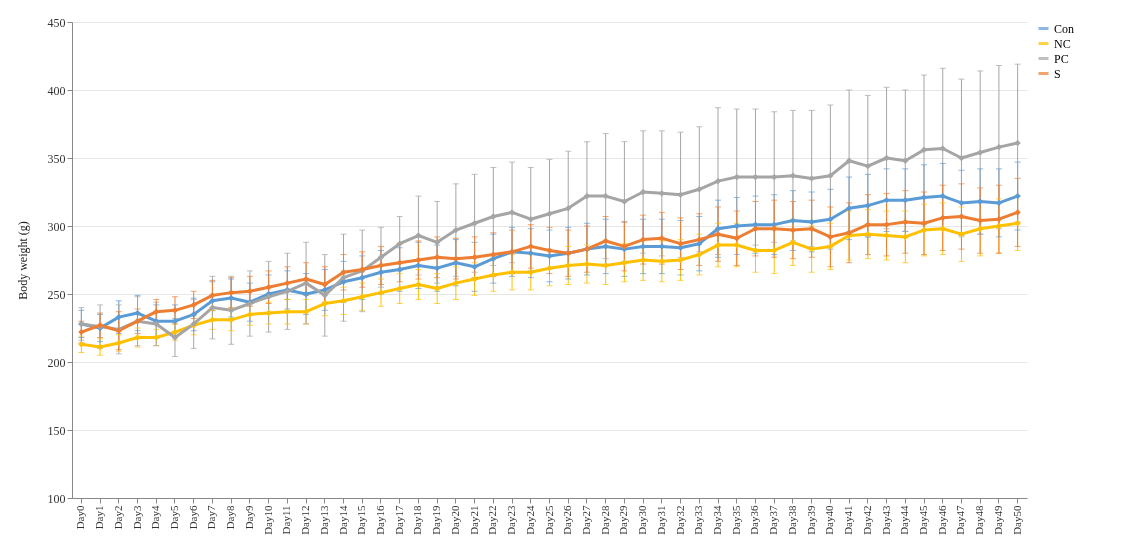 This screenshot has width=1146, height=544. What do you see at coordinates (660, 520) in the screenshot?
I see `x-tick-label: Day31` at bounding box center [660, 520].